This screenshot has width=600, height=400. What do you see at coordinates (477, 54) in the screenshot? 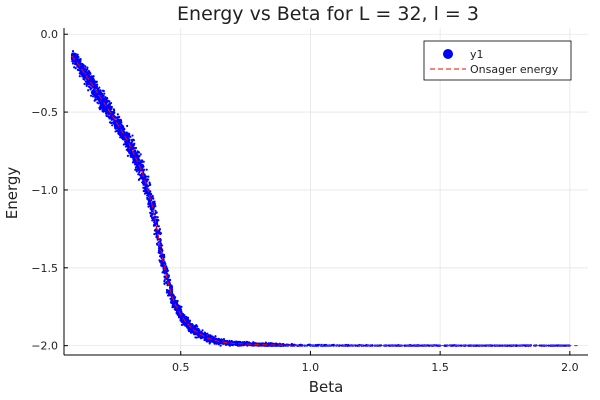
I see `legend-label-y1: y1` at bounding box center [477, 54].